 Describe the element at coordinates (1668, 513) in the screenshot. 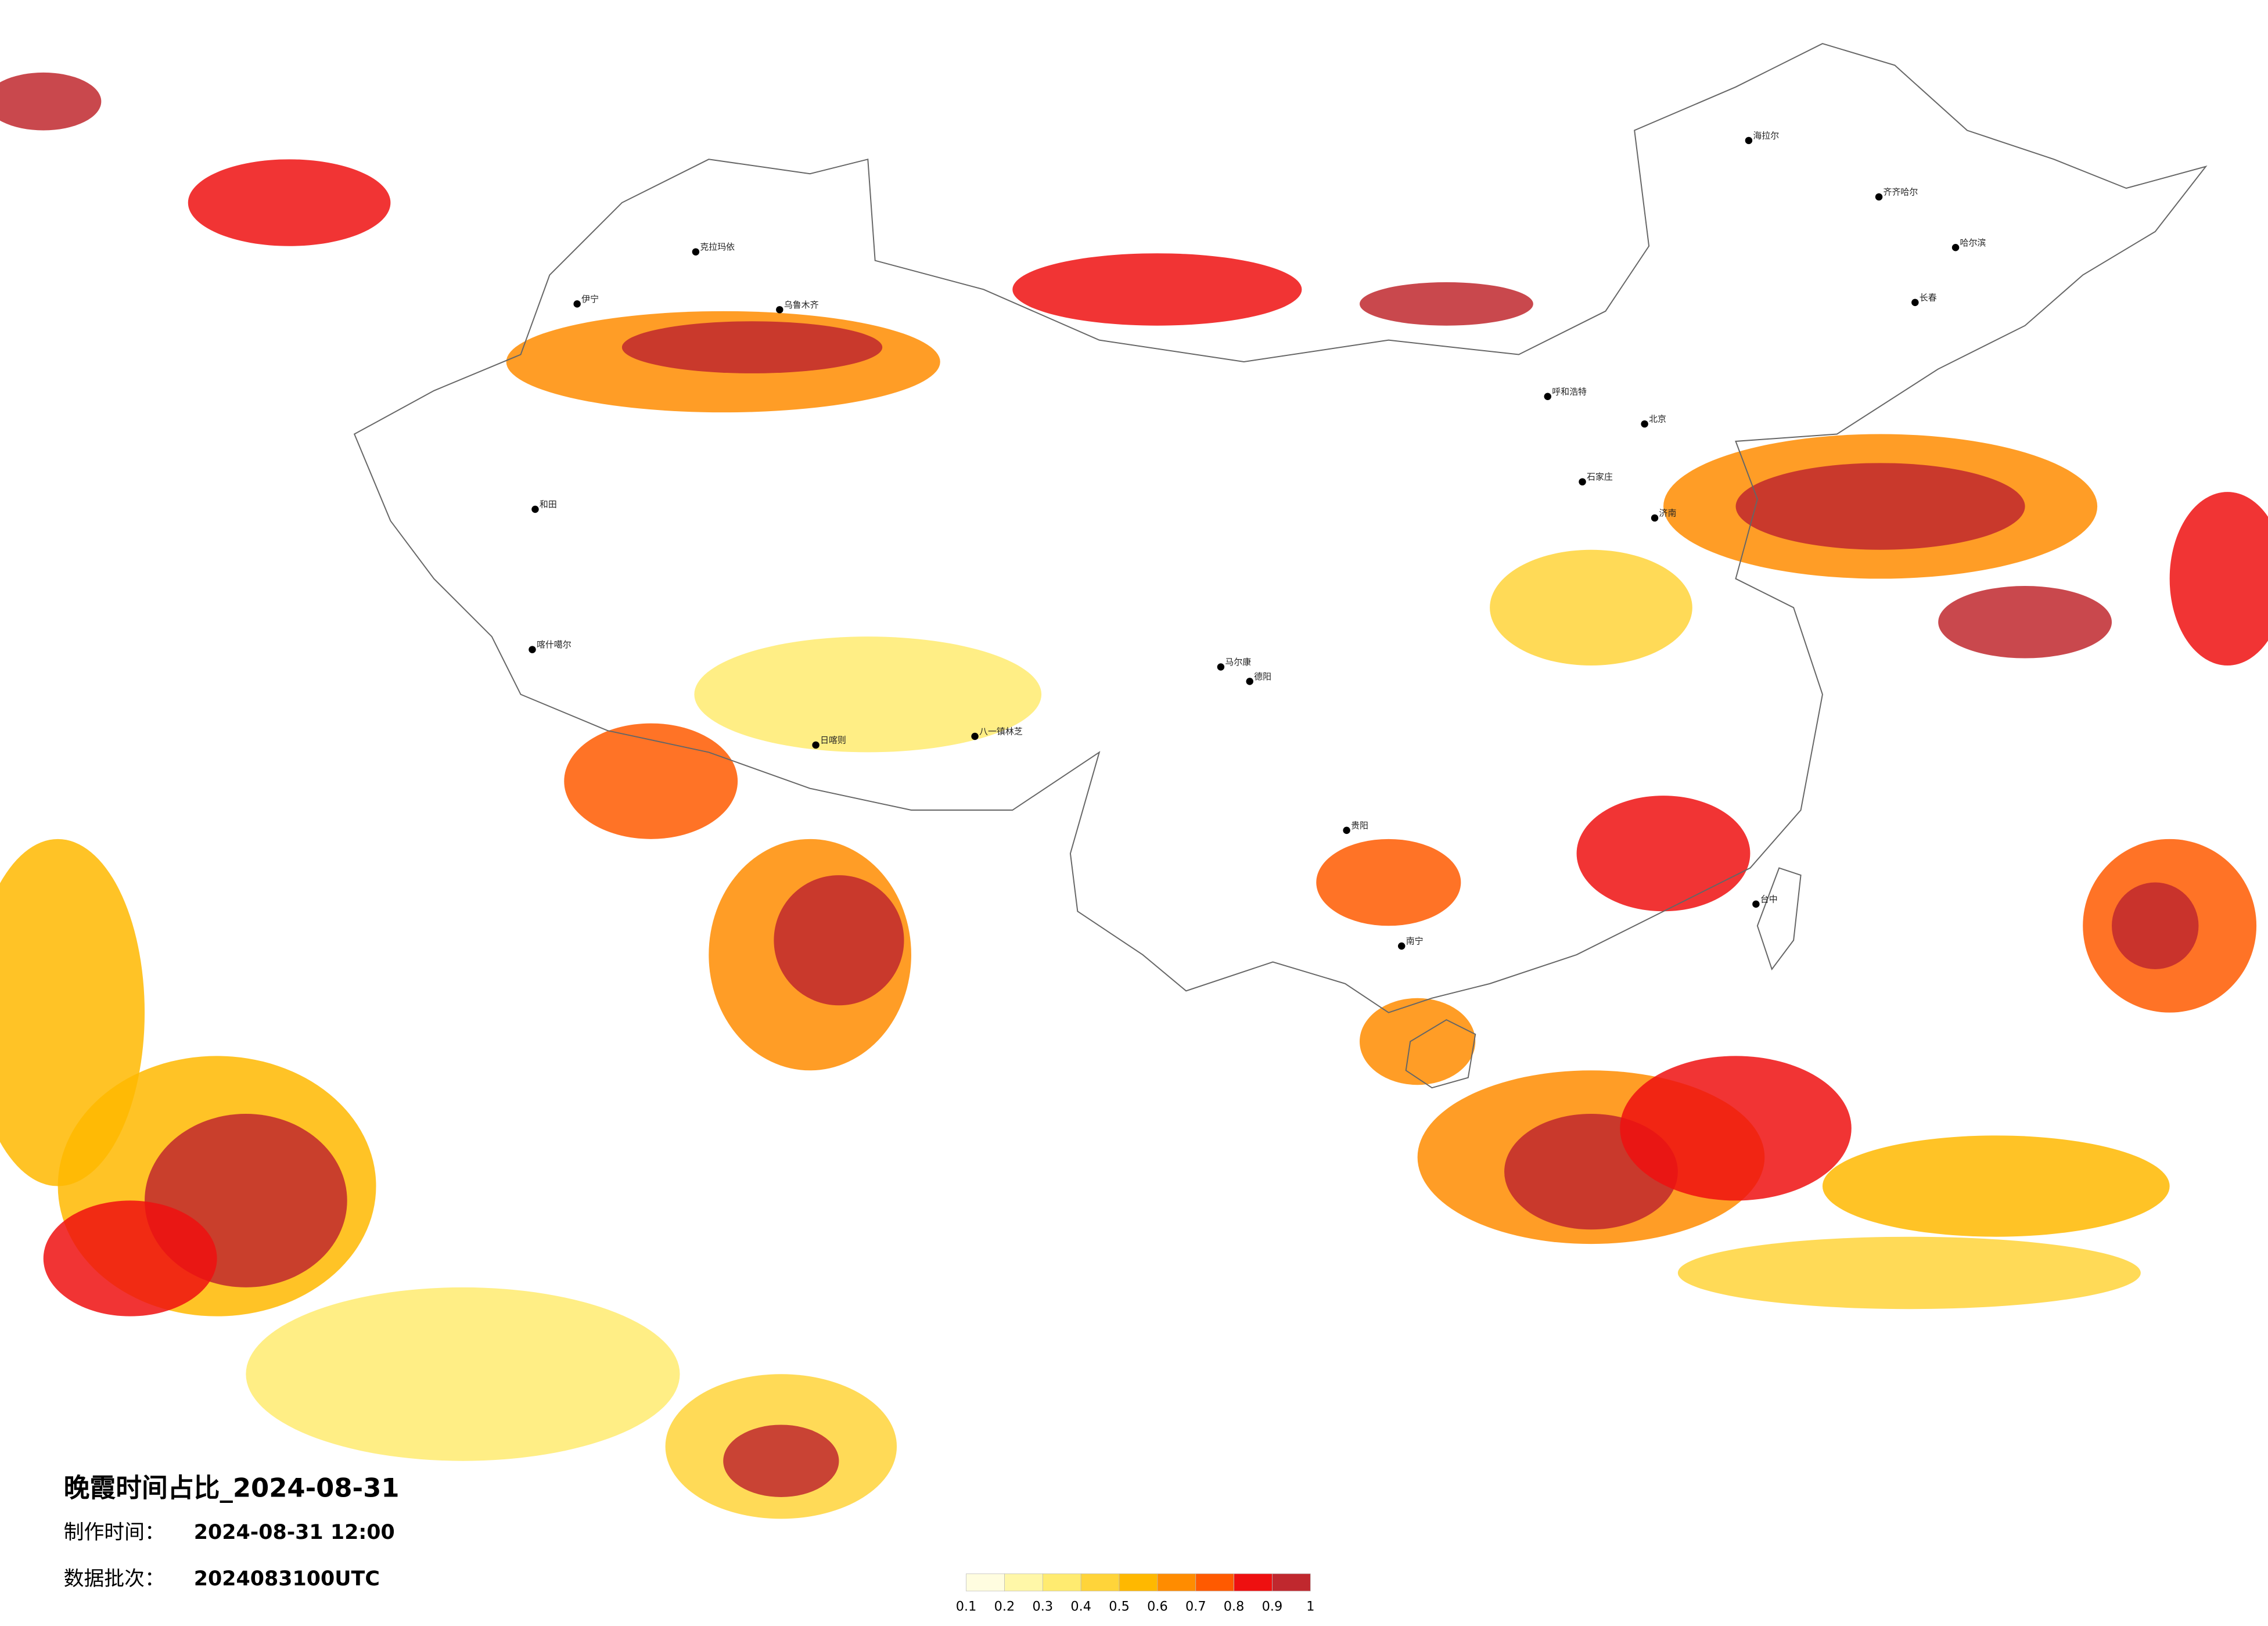

I see `city-label: 济南` at that location.